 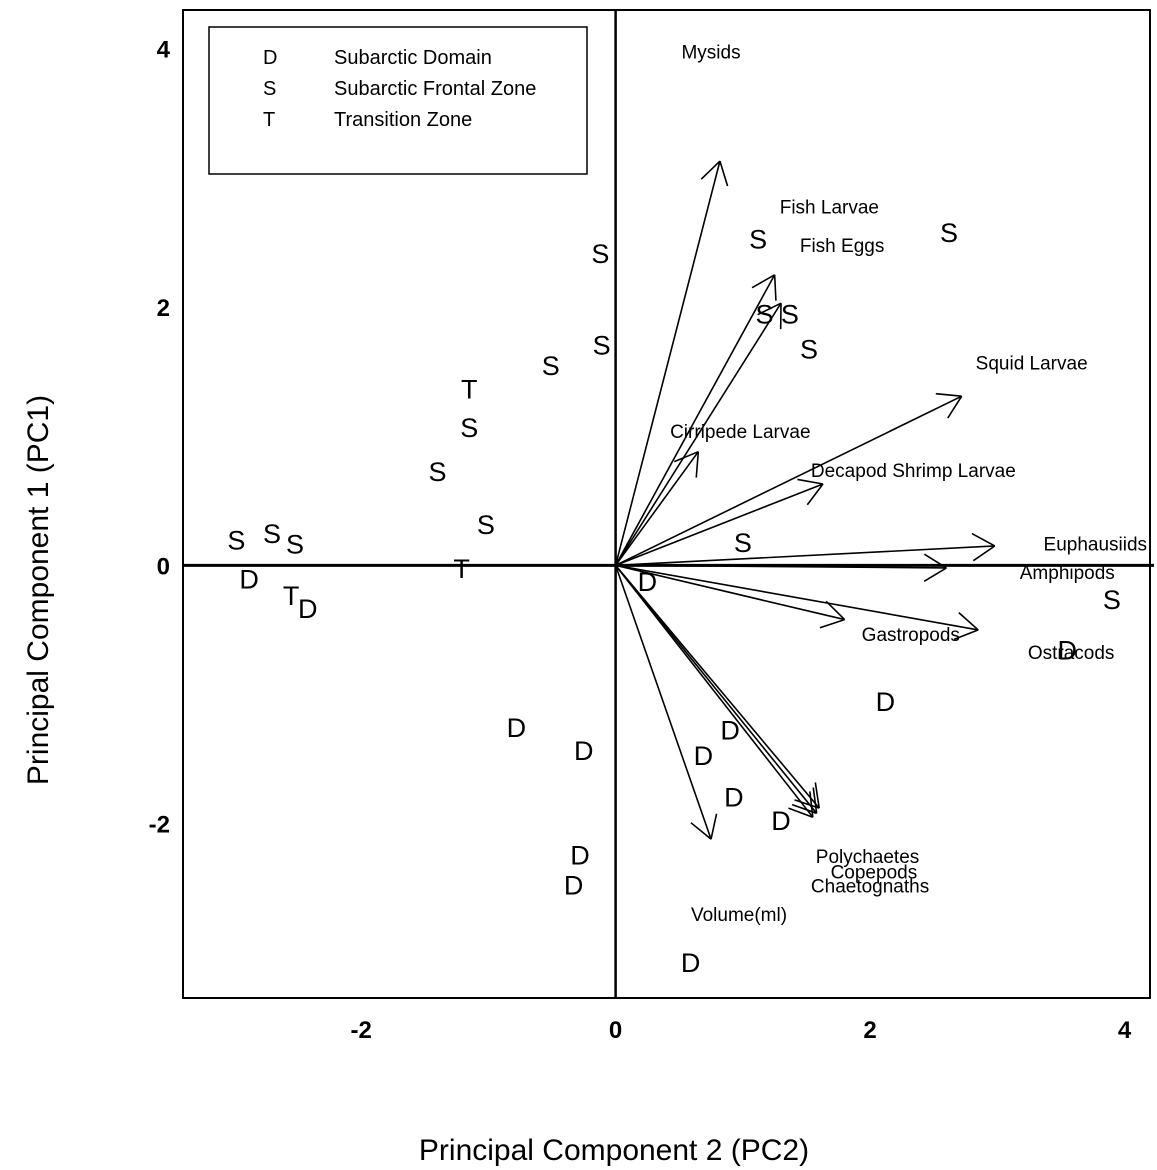 I want to click on y-tick-label: 0, so click(x=163, y=566).